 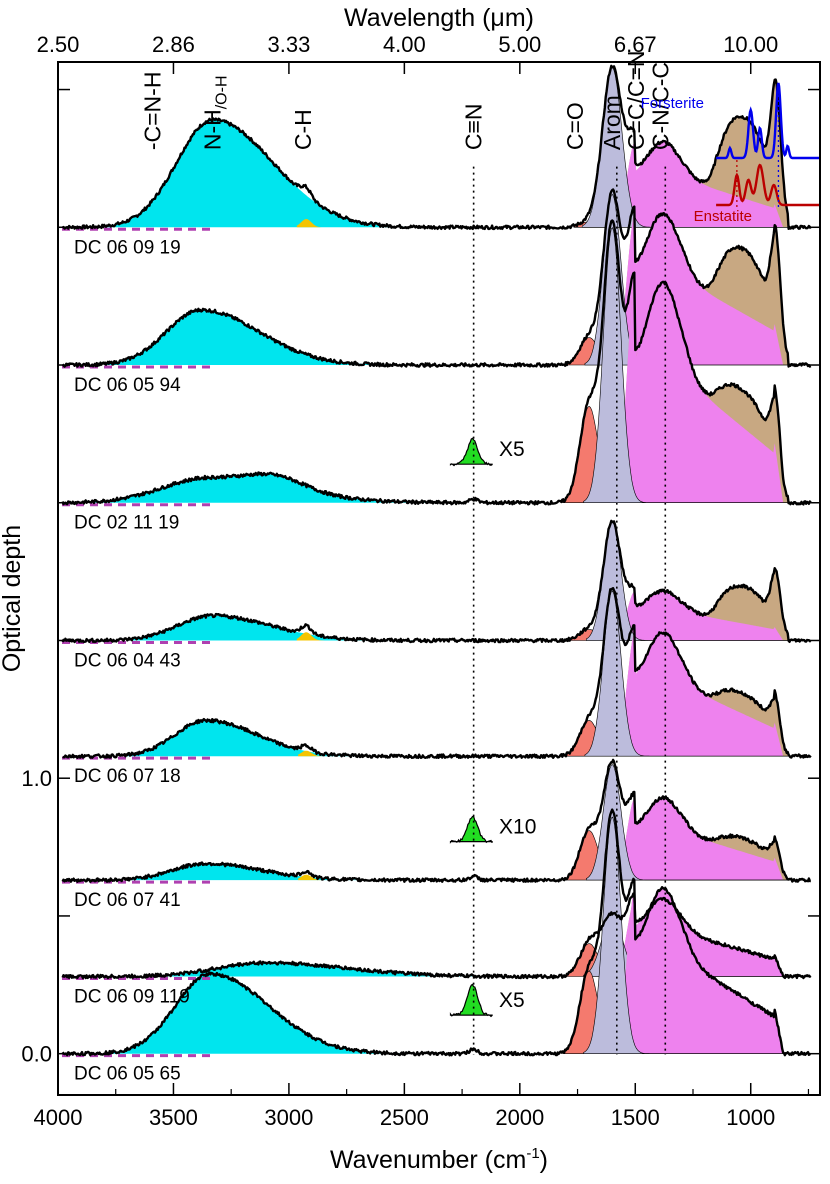 What do you see at coordinates (127, 247) in the screenshot?
I see `sample-name: DC 06 09 19` at bounding box center [127, 247].